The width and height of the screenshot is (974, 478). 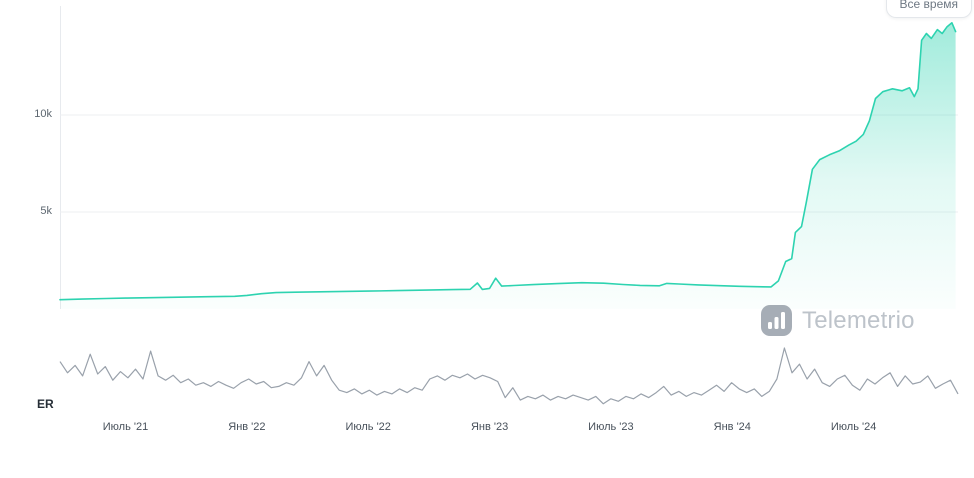 I want to click on er-line, so click(x=509, y=376).